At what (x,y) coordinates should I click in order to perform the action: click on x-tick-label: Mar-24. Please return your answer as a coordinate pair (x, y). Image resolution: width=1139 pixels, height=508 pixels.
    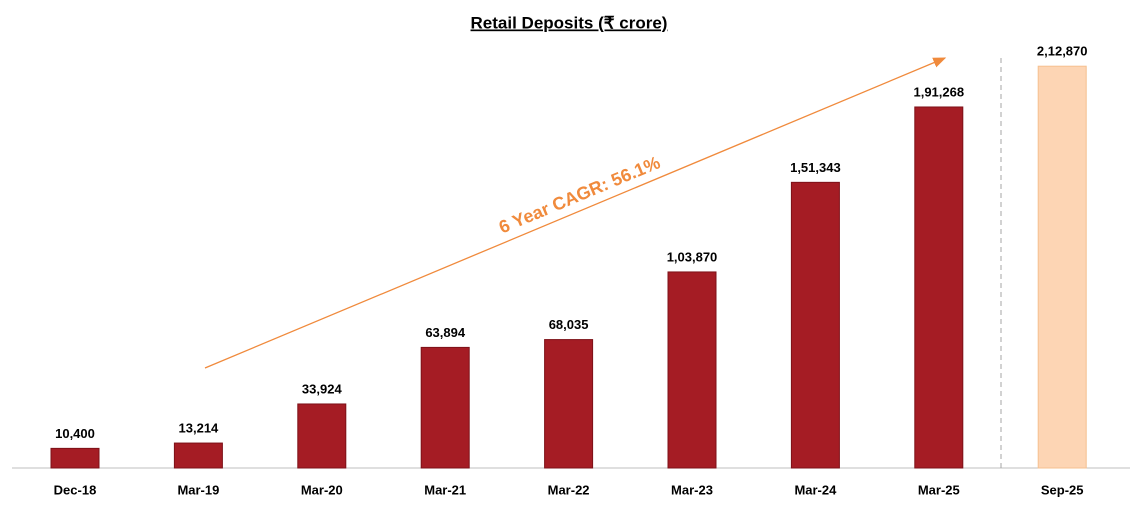
    Looking at the image, I should click on (815, 489).